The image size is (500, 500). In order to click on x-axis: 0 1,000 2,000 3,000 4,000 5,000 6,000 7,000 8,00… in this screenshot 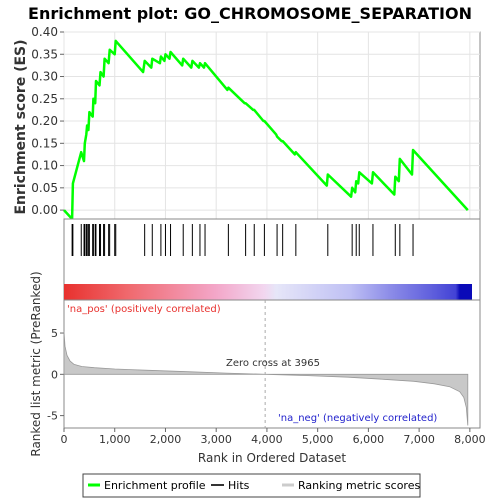, I will do `click(273, 437)`.